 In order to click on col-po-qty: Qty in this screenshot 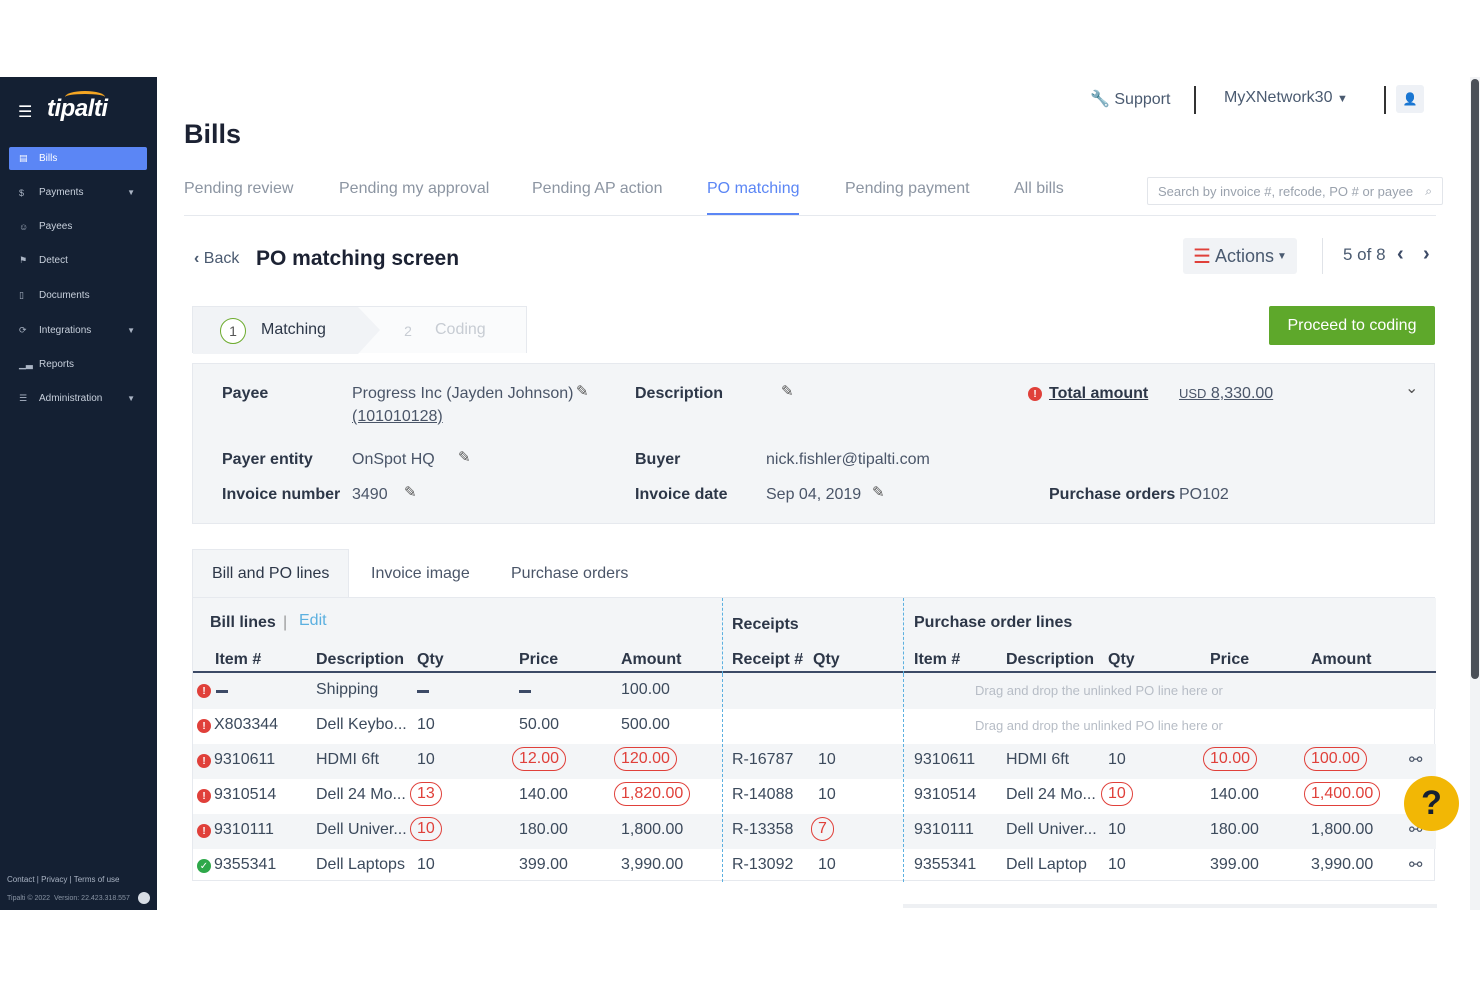, I will do `click(1121, 659)`.